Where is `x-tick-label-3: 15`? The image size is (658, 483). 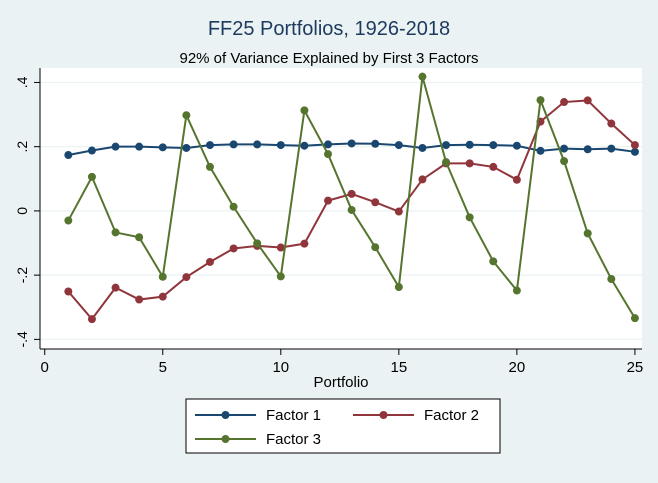 x-tick-label-3: 15 is located at coordinates (398, 367).